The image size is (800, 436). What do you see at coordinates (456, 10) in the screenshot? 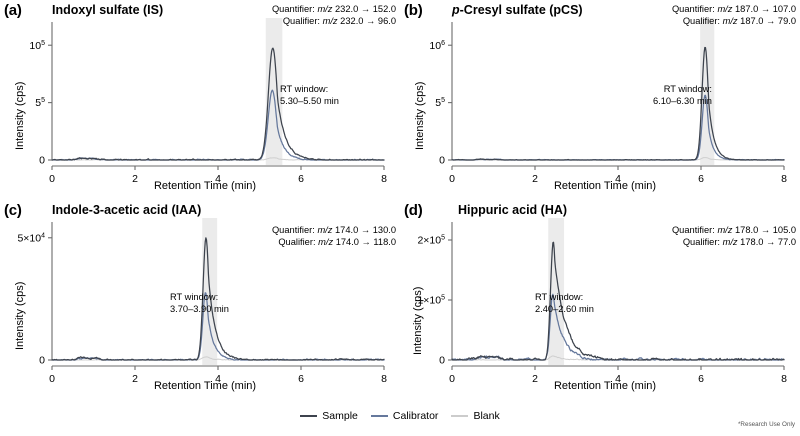
I see `panel-b-title-italic-prefix: p` at bounding box center [456, 10].